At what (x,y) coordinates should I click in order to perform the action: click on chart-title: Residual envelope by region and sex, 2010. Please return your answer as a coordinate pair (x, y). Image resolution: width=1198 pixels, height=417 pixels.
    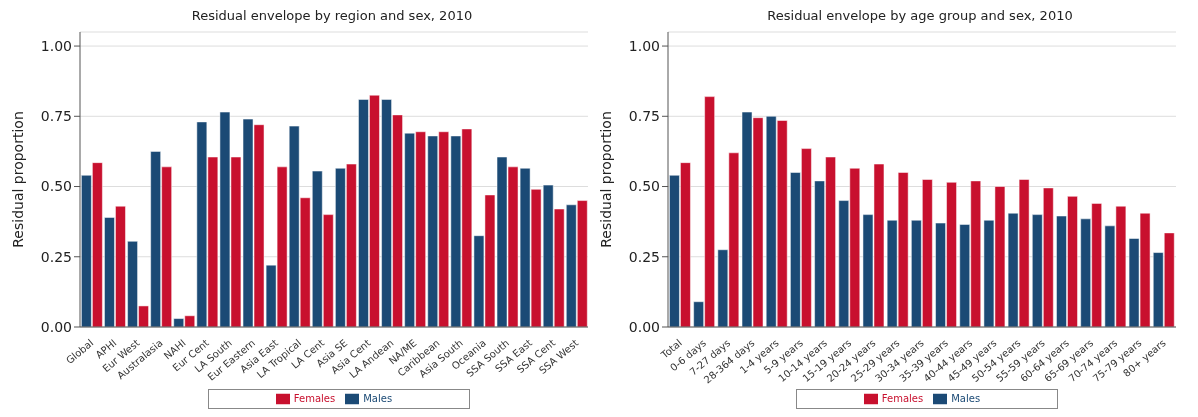
    Looking at the image, I should click on (332, 16).